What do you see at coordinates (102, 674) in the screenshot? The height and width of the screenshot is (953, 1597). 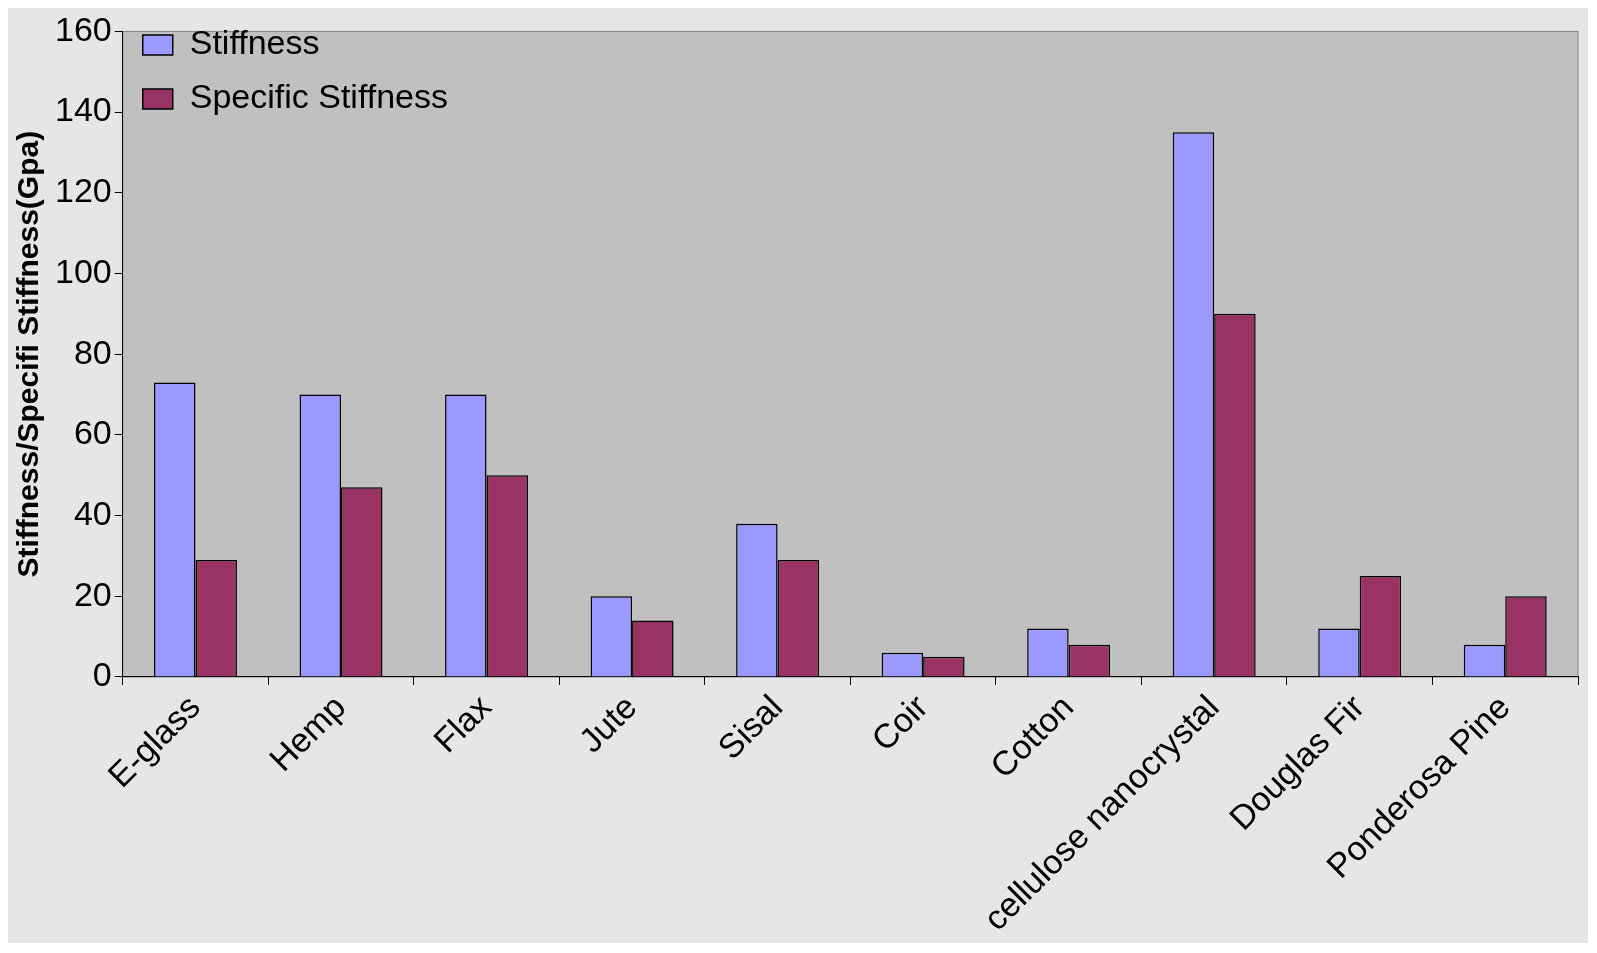 I see `y-tick-label: 0` at bounding box center [102, 674].